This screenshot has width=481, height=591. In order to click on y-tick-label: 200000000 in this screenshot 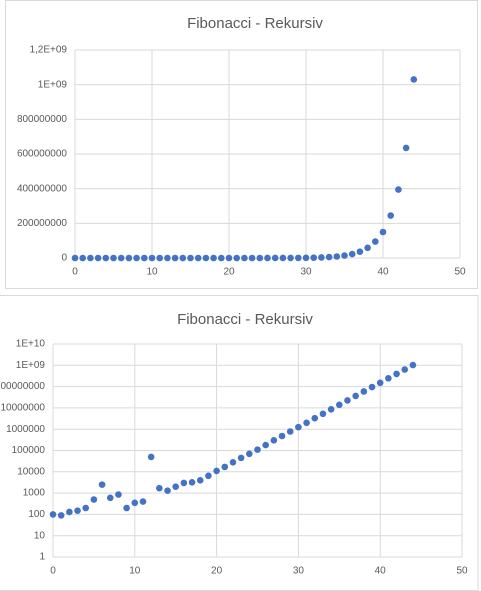, I will do `click(42, 223)`.